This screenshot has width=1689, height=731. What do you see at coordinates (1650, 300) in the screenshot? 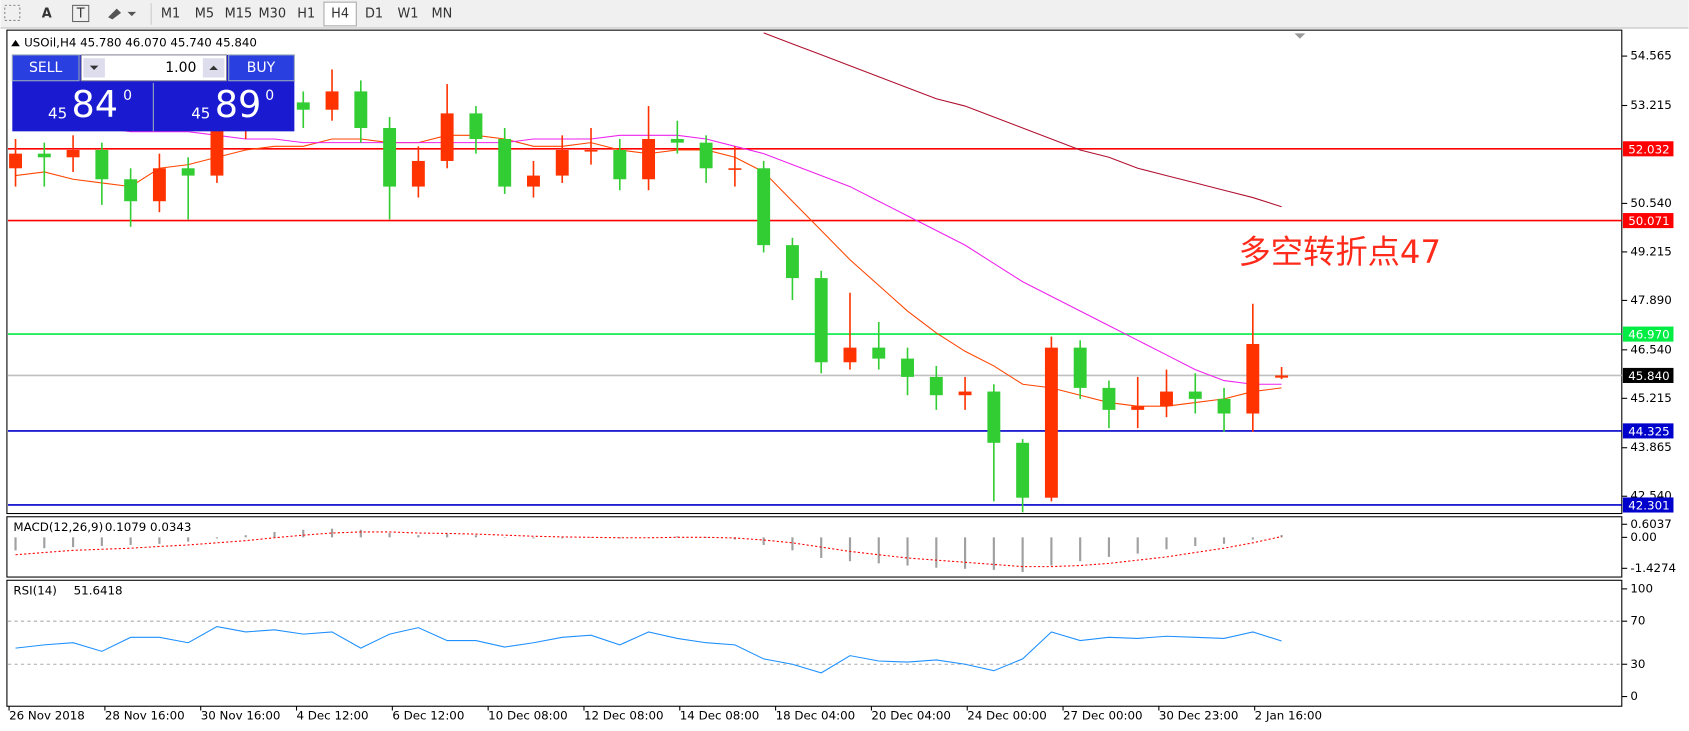
I see `y-tick-label: 47.890` at bounding box center [1650, 300].